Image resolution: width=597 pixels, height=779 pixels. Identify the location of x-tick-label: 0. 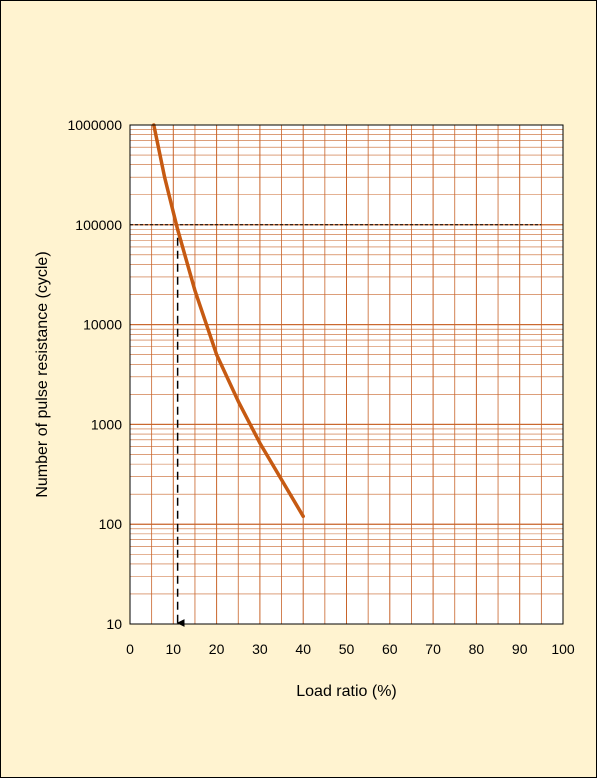
(130, 649).